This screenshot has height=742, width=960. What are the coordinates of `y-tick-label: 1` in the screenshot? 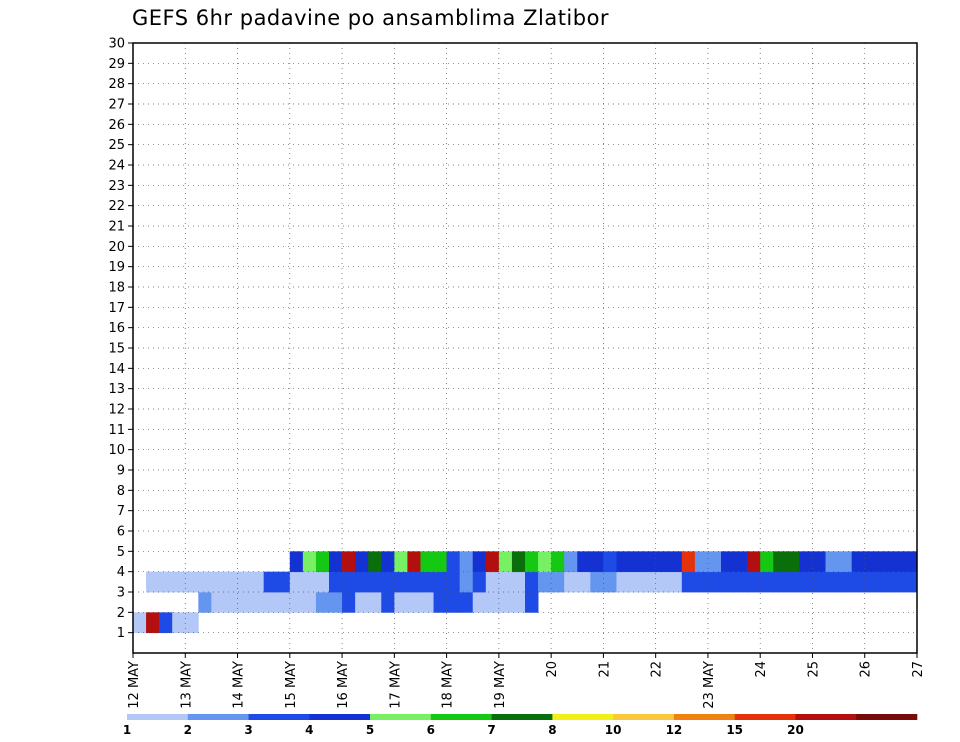 It's located at (121, 633).